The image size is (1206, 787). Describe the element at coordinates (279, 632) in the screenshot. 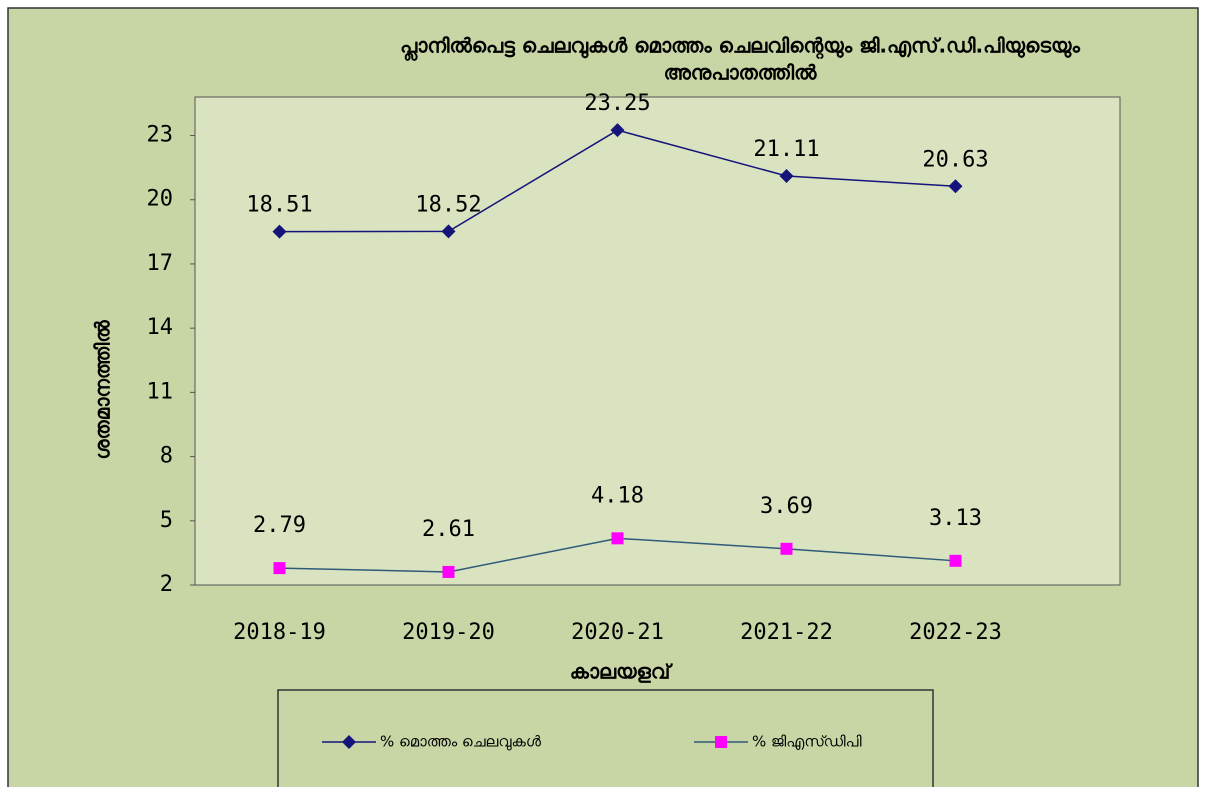

I see `x-tick-label: 2018-19` at that location.